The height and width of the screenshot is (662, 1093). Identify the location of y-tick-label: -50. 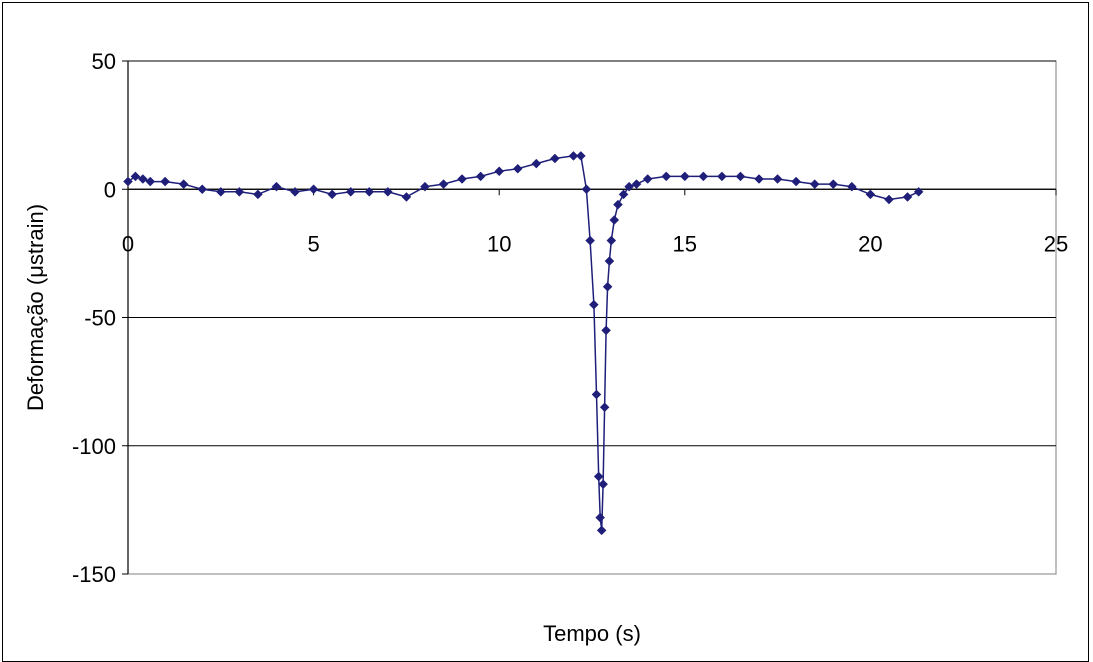
(100, 318).